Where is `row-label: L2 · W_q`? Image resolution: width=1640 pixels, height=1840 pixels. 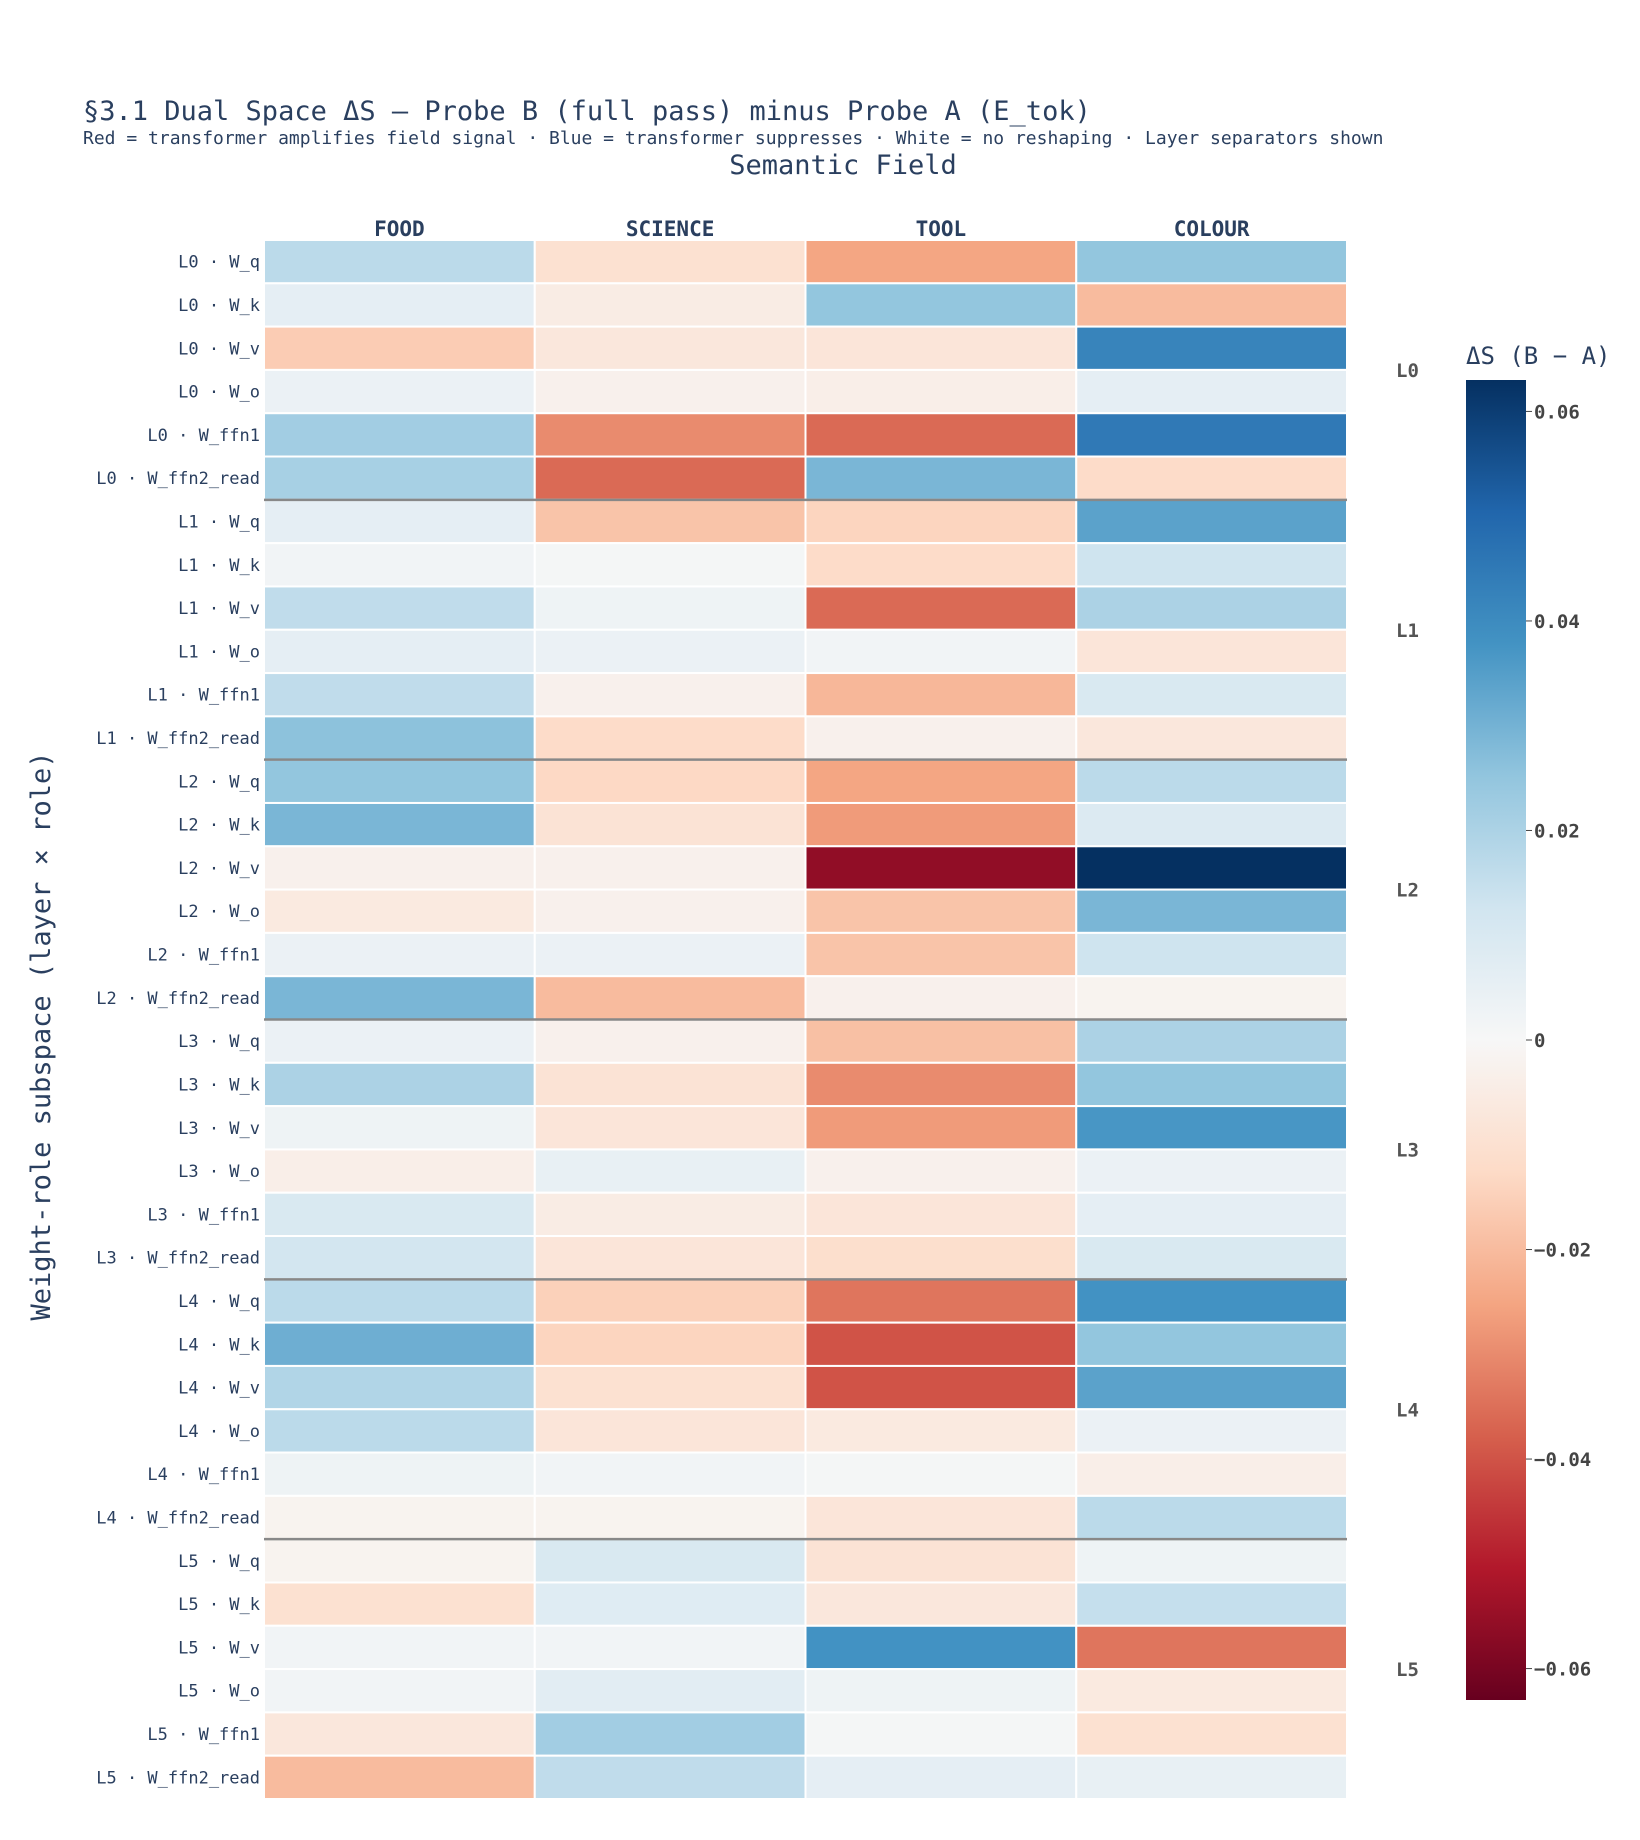
row-label: L2 · W_q is located at coordinates (219, 782).